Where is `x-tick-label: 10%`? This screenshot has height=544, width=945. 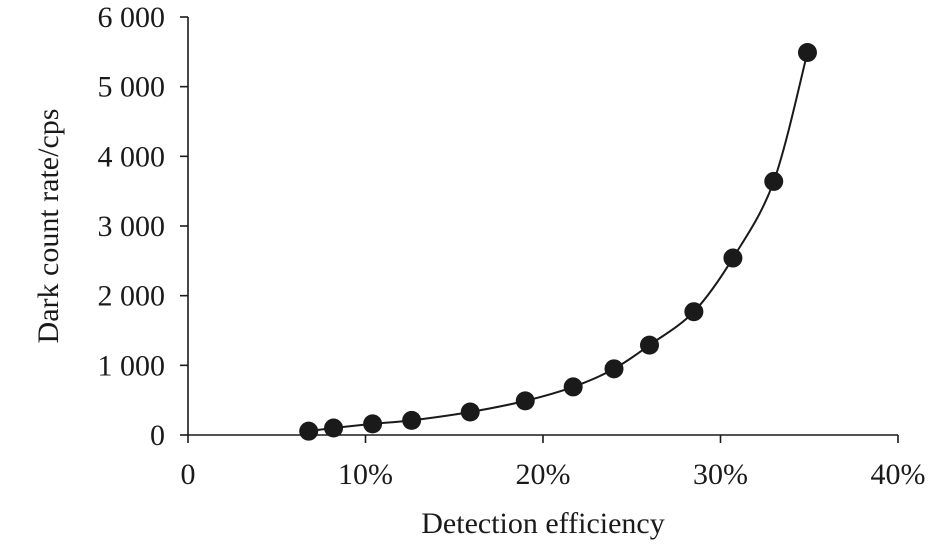 x-tick-label: 10% is located at coordinates (365, 474).